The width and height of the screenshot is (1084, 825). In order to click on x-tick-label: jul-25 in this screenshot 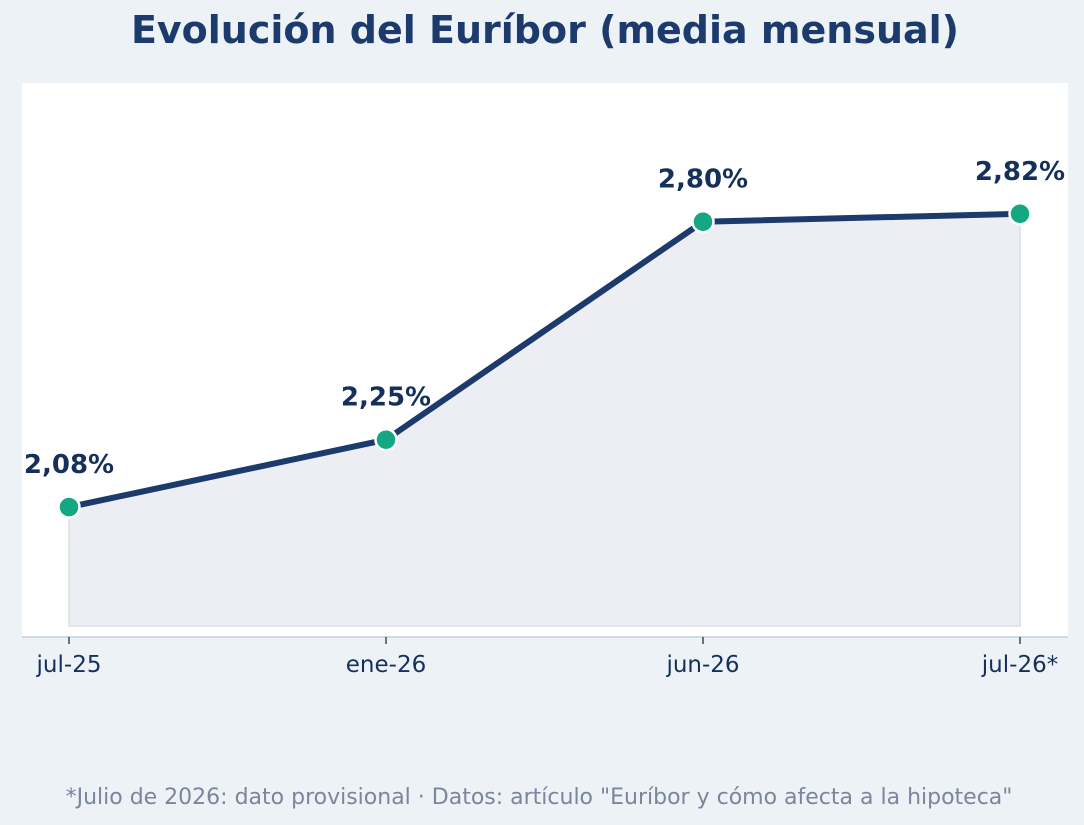, I will do `click(69, 665)`.